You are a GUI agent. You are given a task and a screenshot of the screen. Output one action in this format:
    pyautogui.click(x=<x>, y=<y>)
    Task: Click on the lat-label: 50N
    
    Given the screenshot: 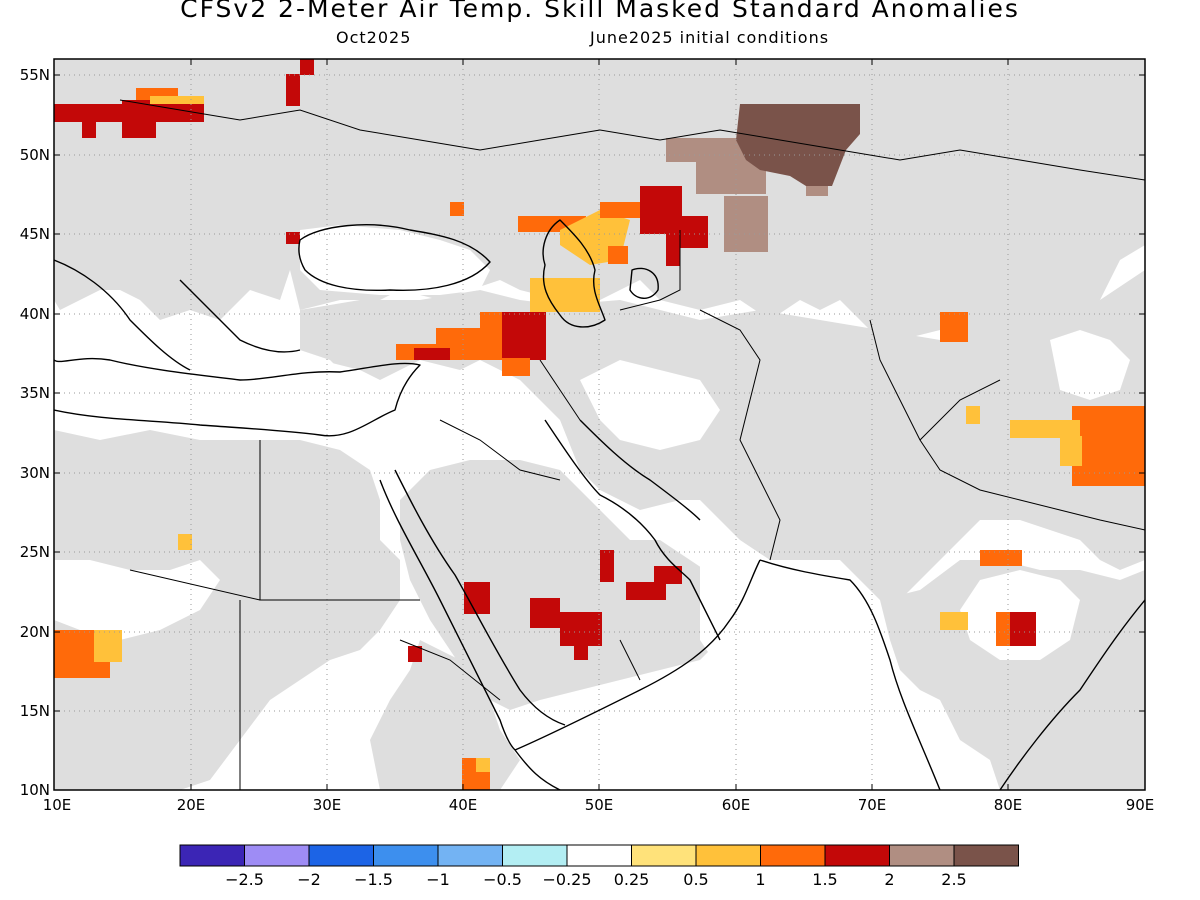 What is the action you would take?
    pyautogui.click(x=35, y=155)
    